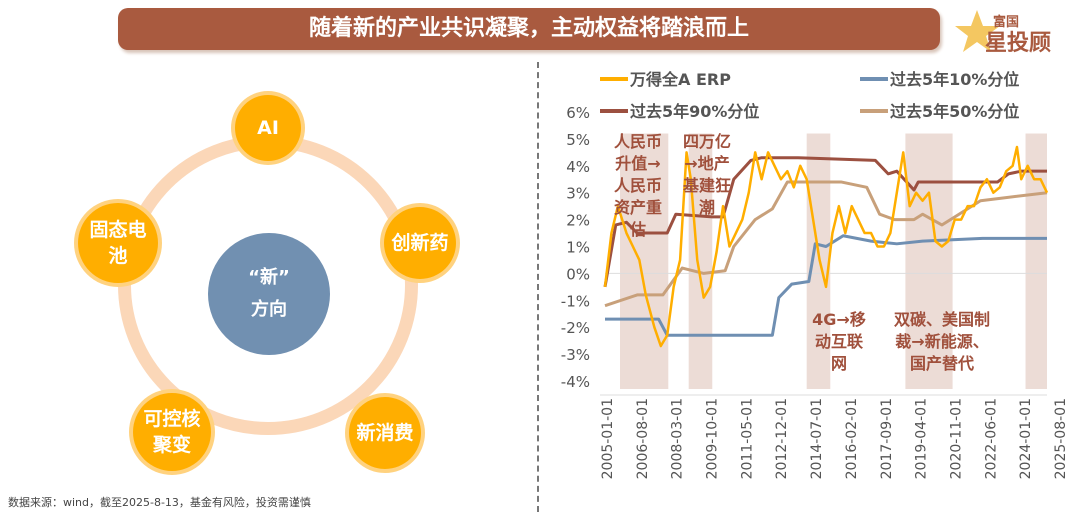 The width and height of the screenshot is (1080, 513). I want to click on node-solid-state-battery: 固态电池, so click(118, 243).